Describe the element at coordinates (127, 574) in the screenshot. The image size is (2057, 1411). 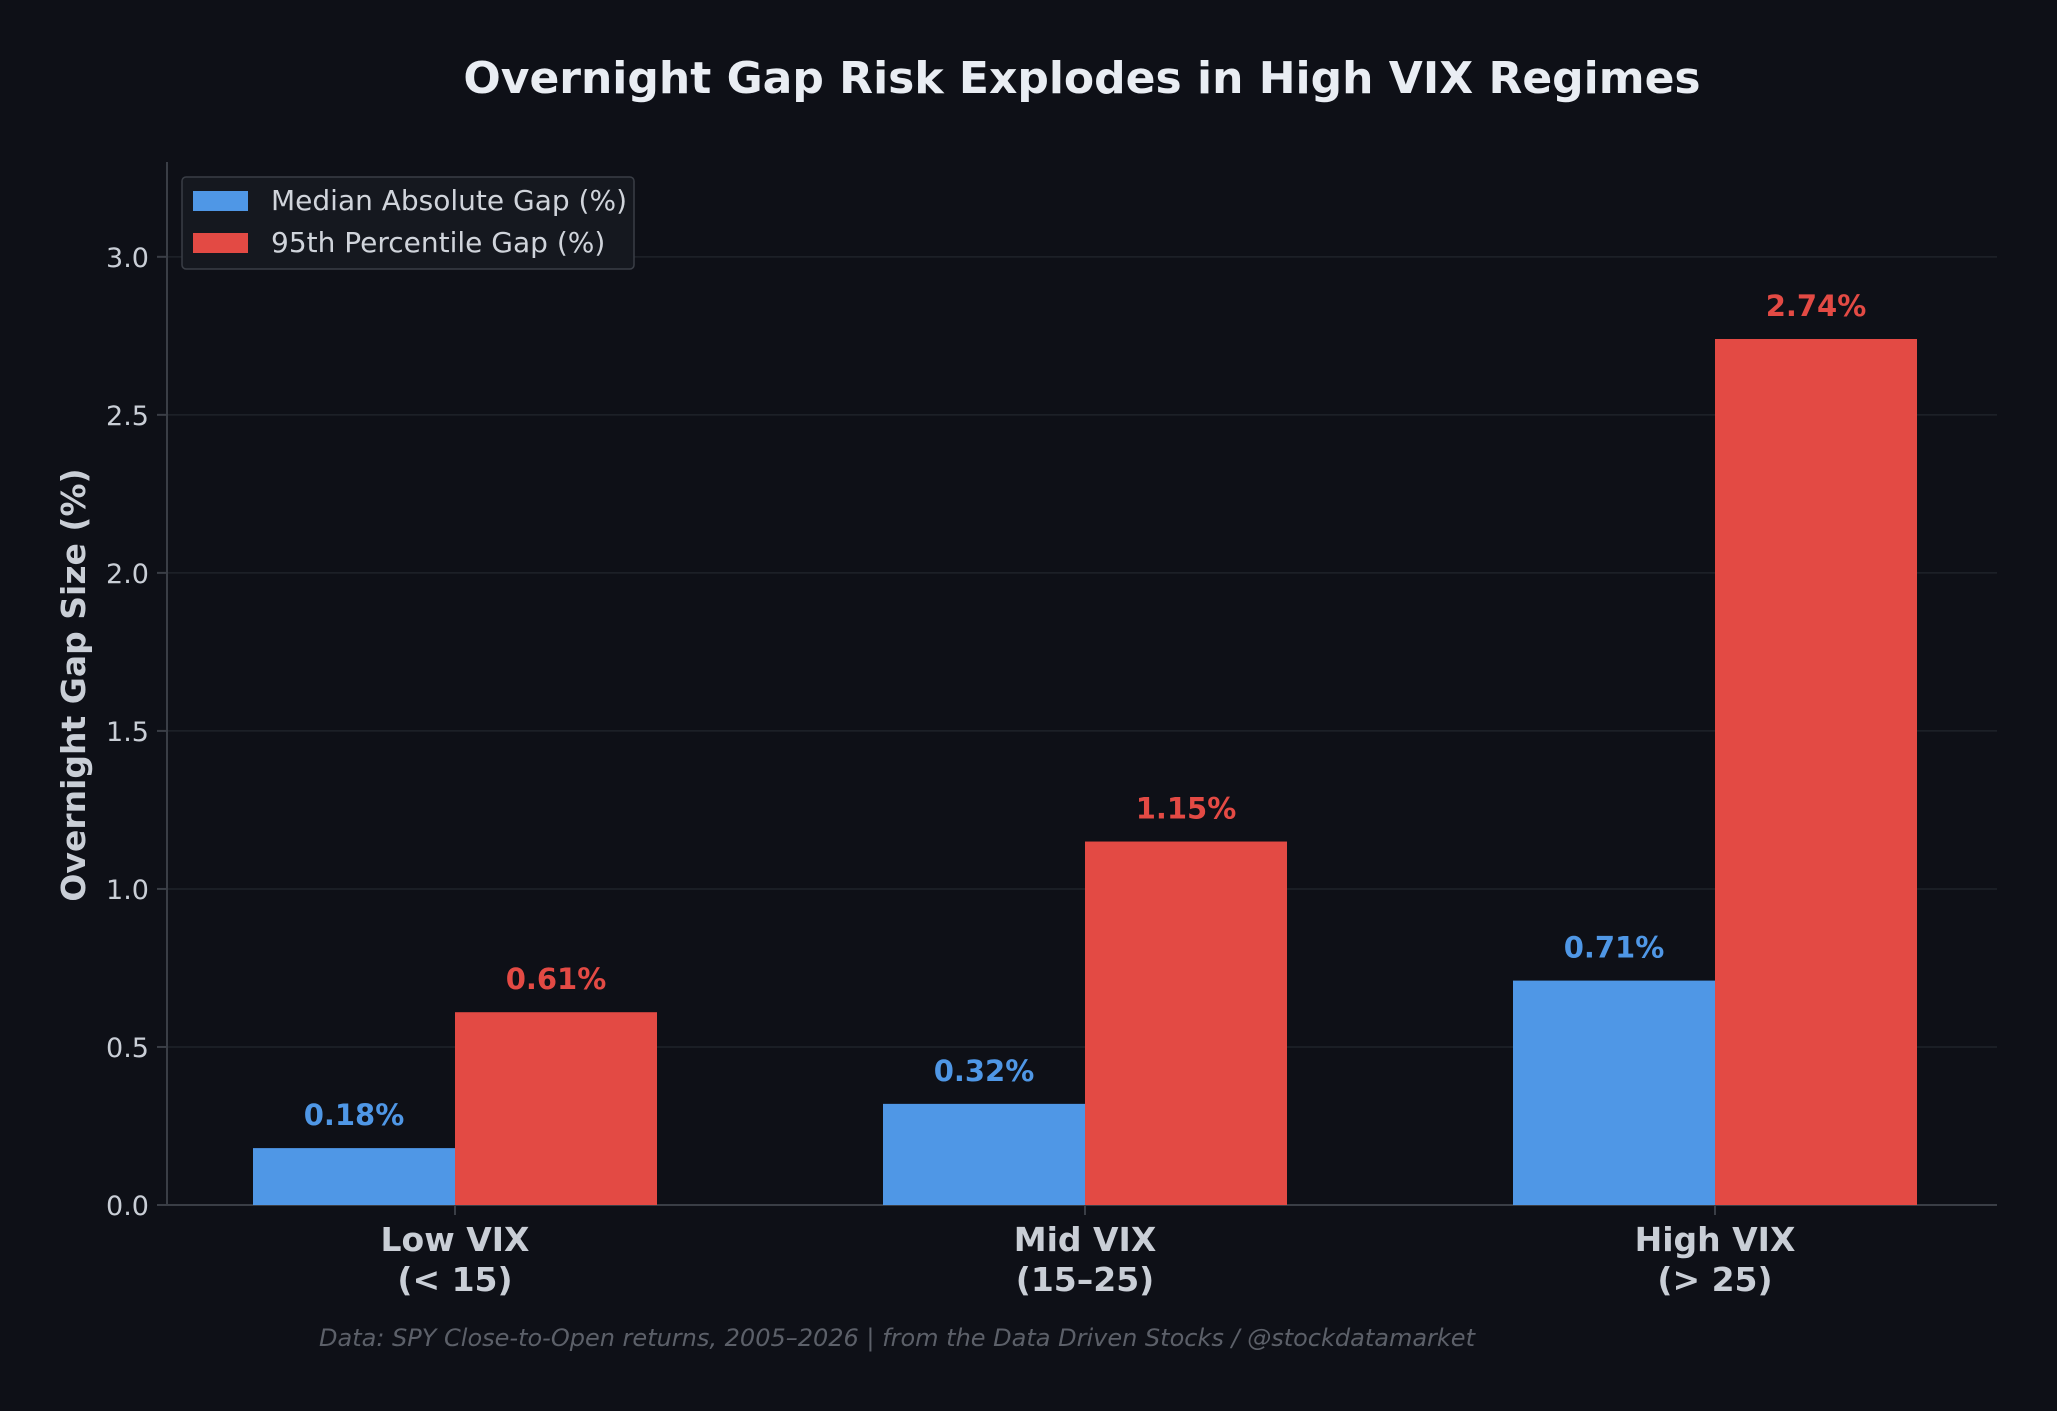
I see `y-tick-label: 2.0` at that location.